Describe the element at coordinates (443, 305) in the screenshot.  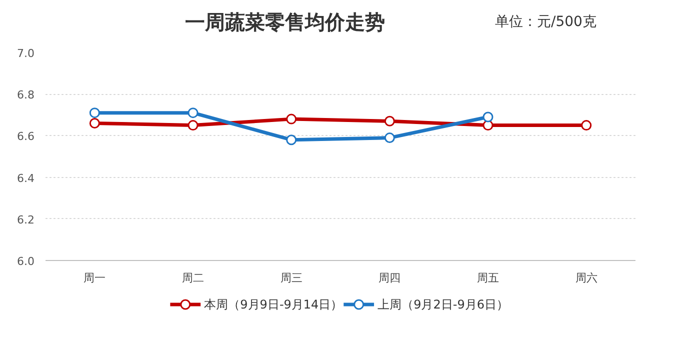
I see `legend-label: 上周（9月2日-9月6日）` at that location.